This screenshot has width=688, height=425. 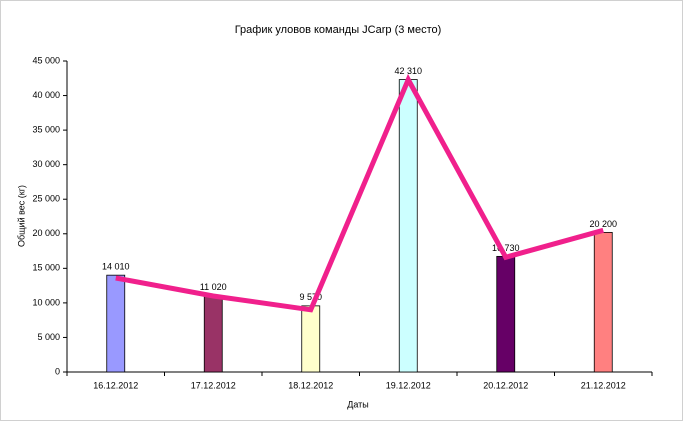 I want to click on value-label: 20 200, so click(x=603, y=224).